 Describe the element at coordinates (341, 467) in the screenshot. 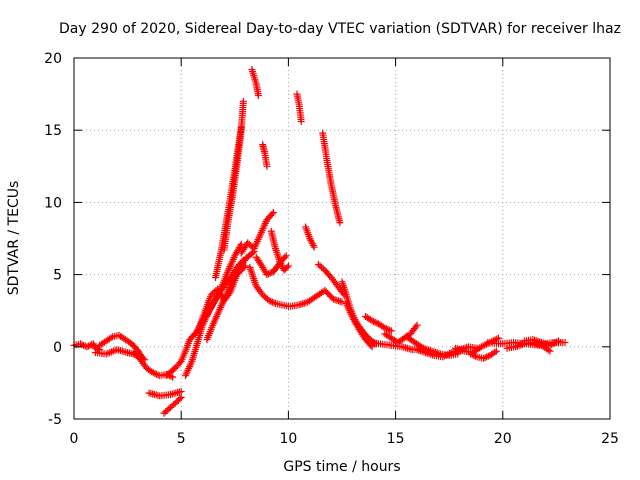

I see `x-axis-label: GPS time / hours` at that location.